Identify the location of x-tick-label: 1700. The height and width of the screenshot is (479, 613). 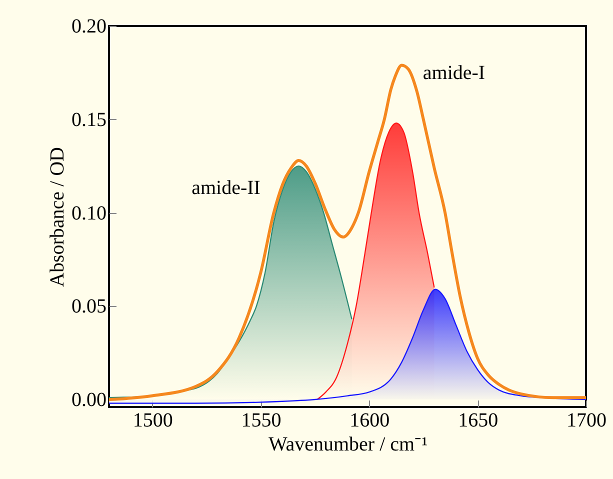
(586, 421).